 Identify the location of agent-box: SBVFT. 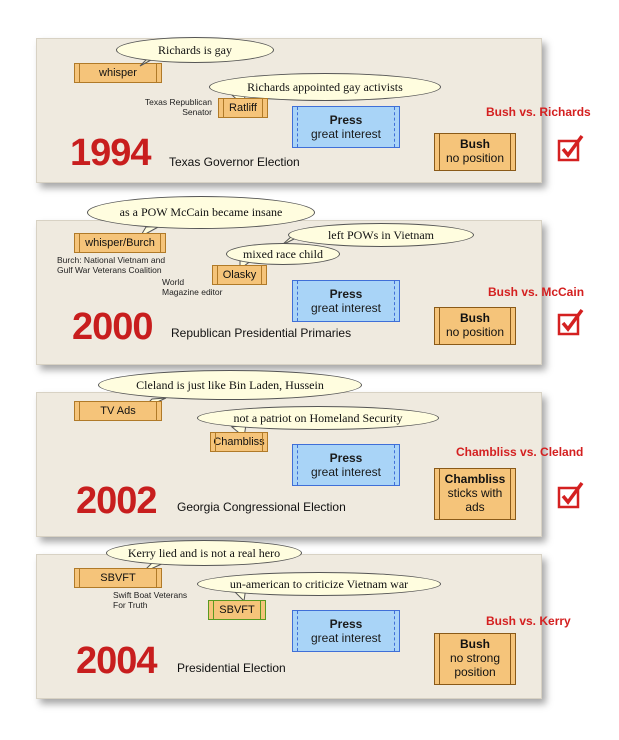
(237, 610).